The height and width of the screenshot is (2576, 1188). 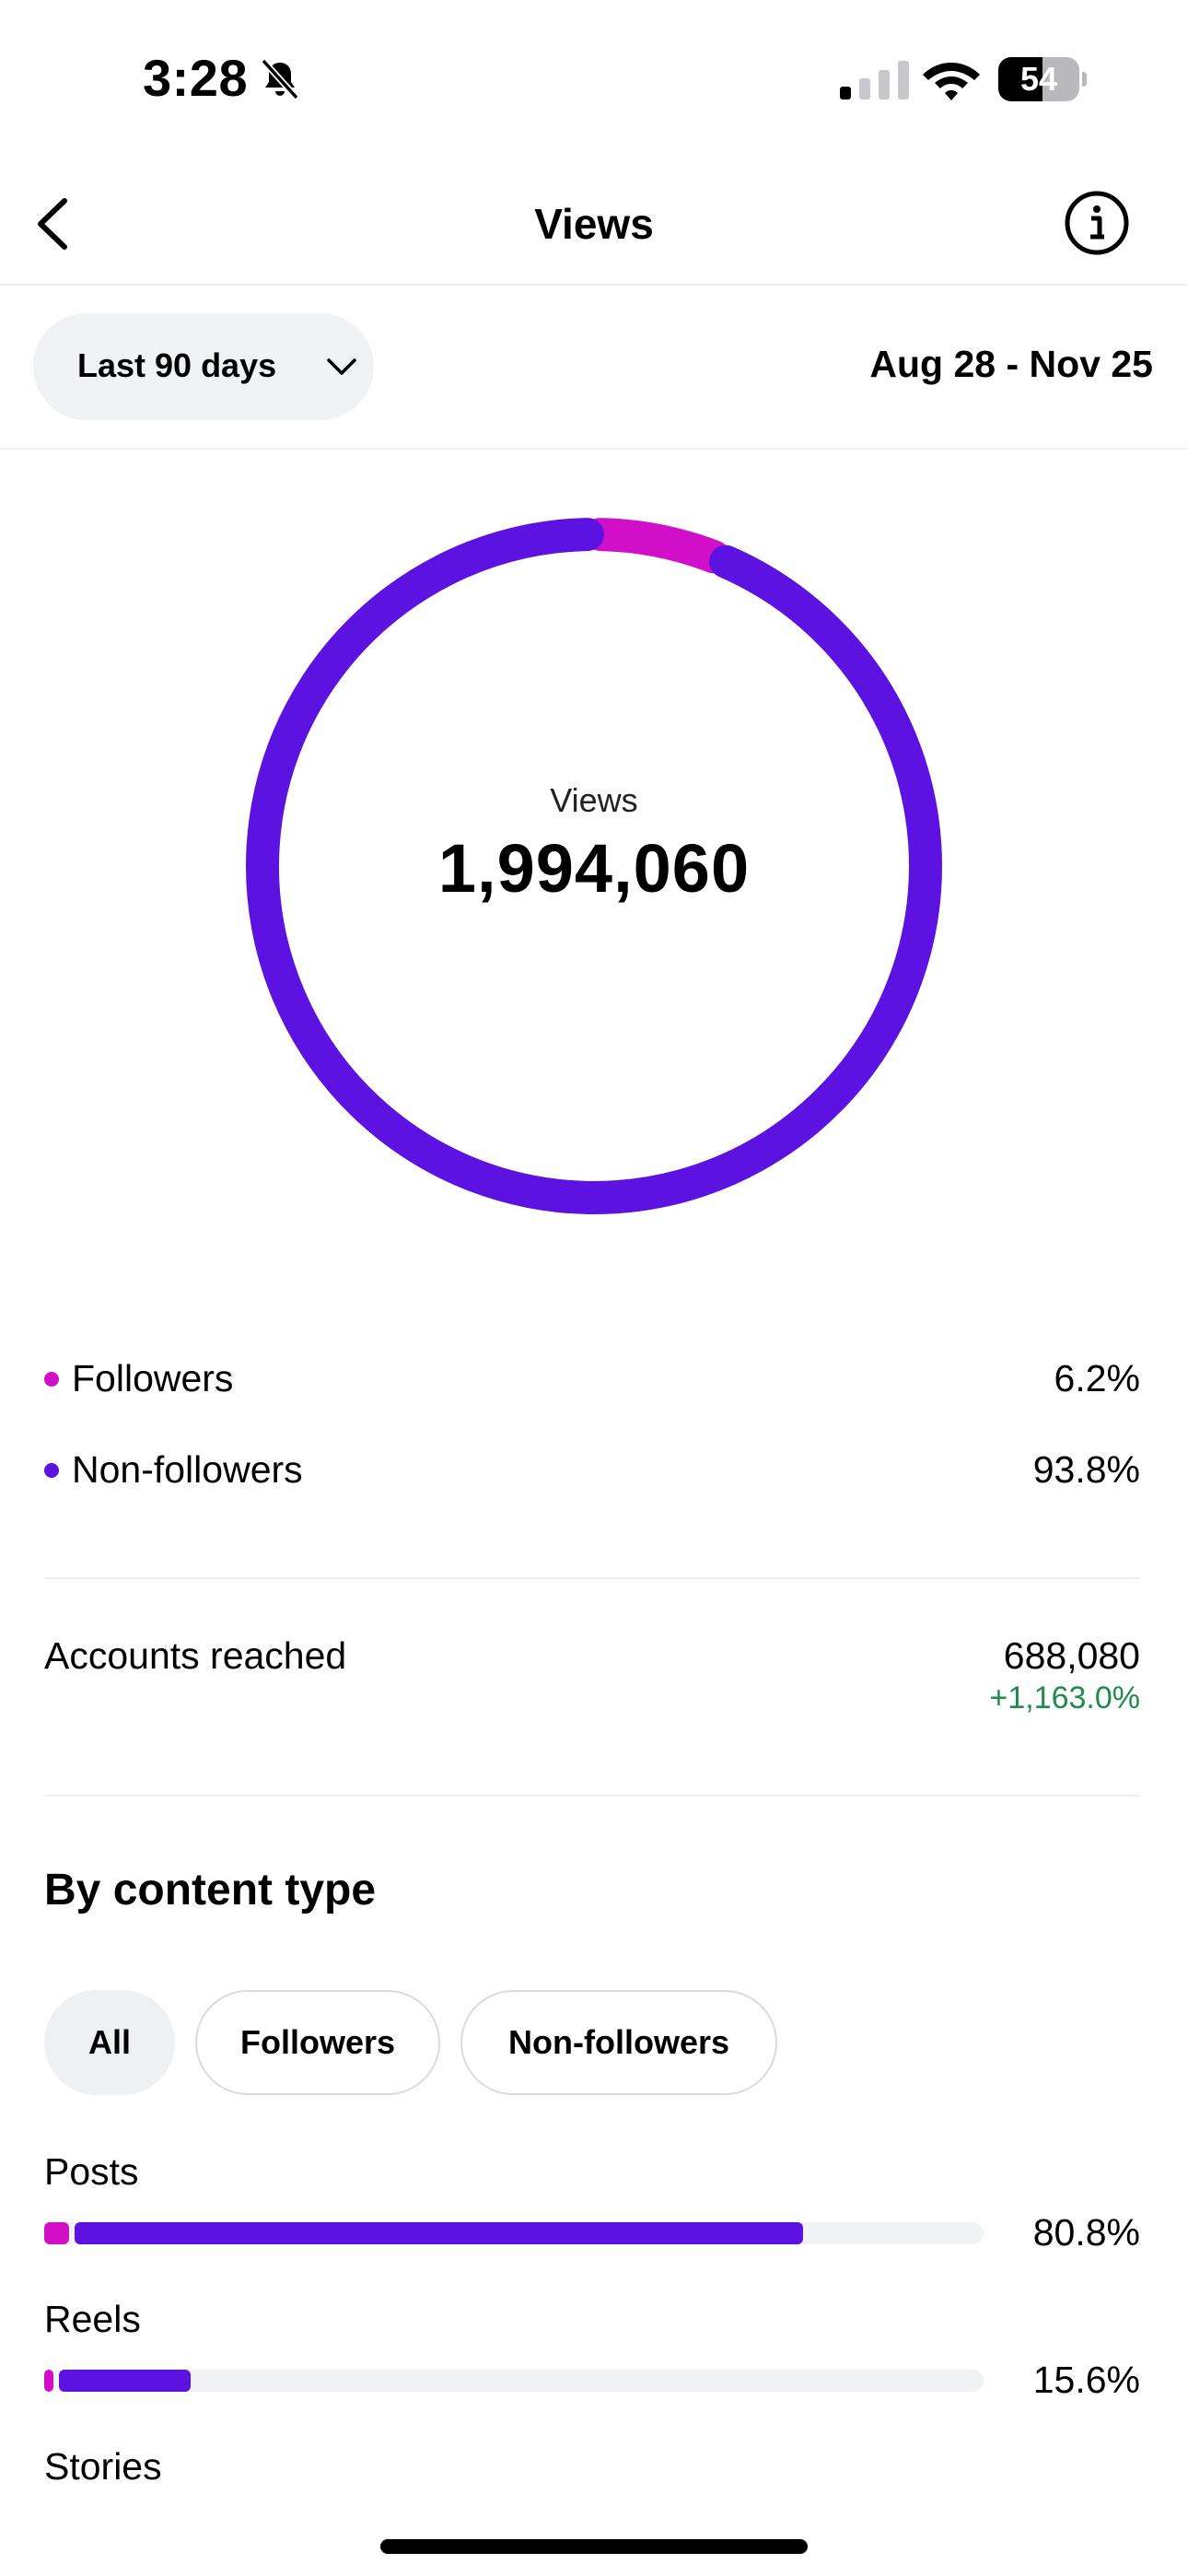 What do you see at coordinates (280, 79) in the screenshot?
I see `bell-off-icon` at bounding box center [280, 79].